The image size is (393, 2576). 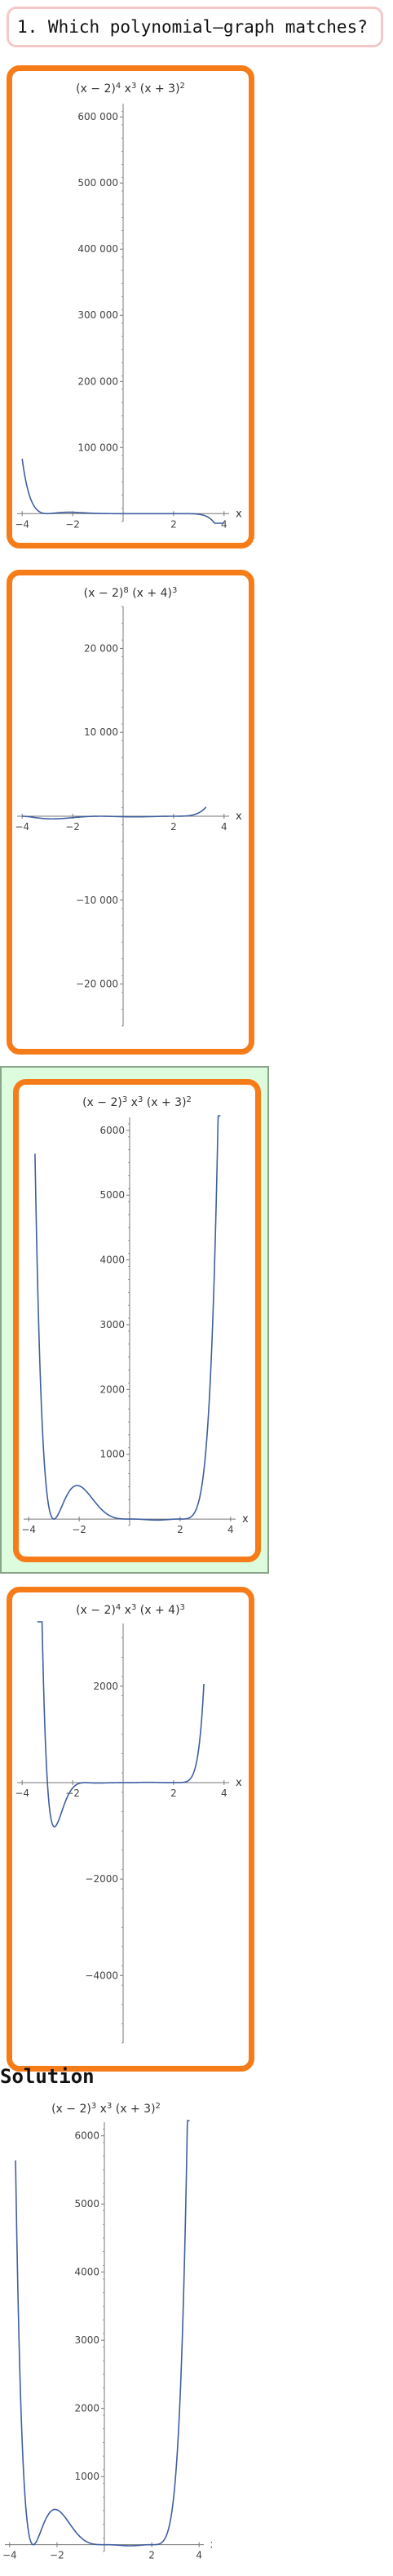 I want to click on chart-title: (x − 2)4 x3 (x + 3)2, so click(x=130, y=89).